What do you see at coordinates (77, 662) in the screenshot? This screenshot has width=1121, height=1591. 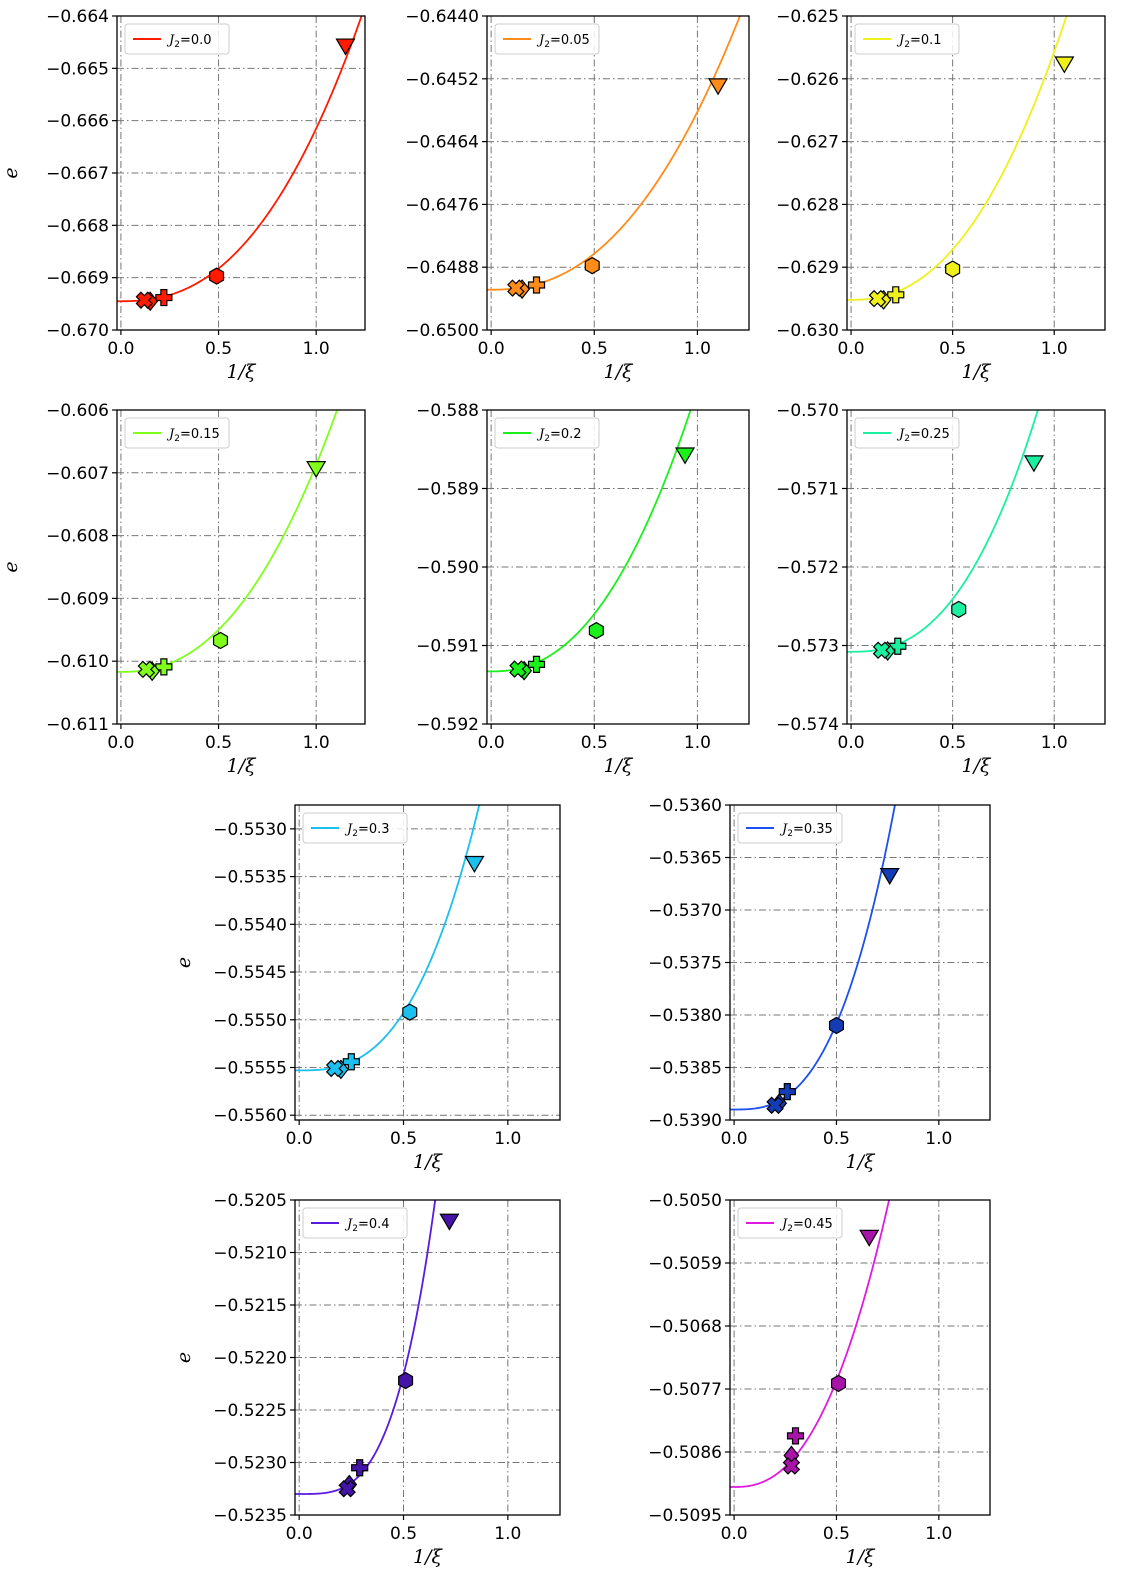 I see `y-tick-label: −0.610` at bounding box center [77, 662].